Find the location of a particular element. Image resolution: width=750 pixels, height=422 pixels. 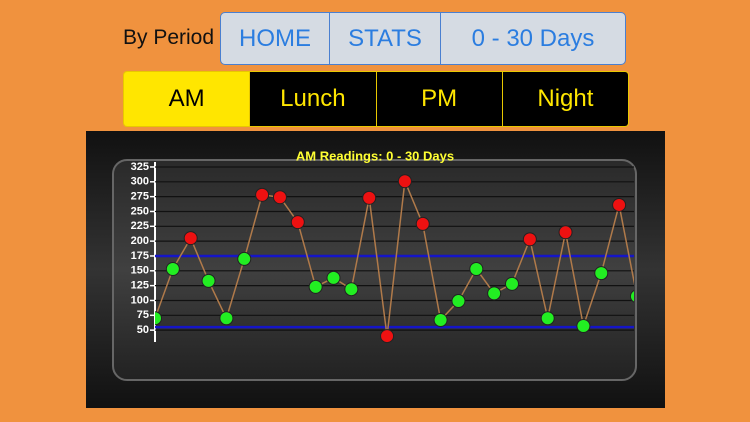

nav-control: HOME STATS 0 - 30 Days is located at coordinates (423, 38).